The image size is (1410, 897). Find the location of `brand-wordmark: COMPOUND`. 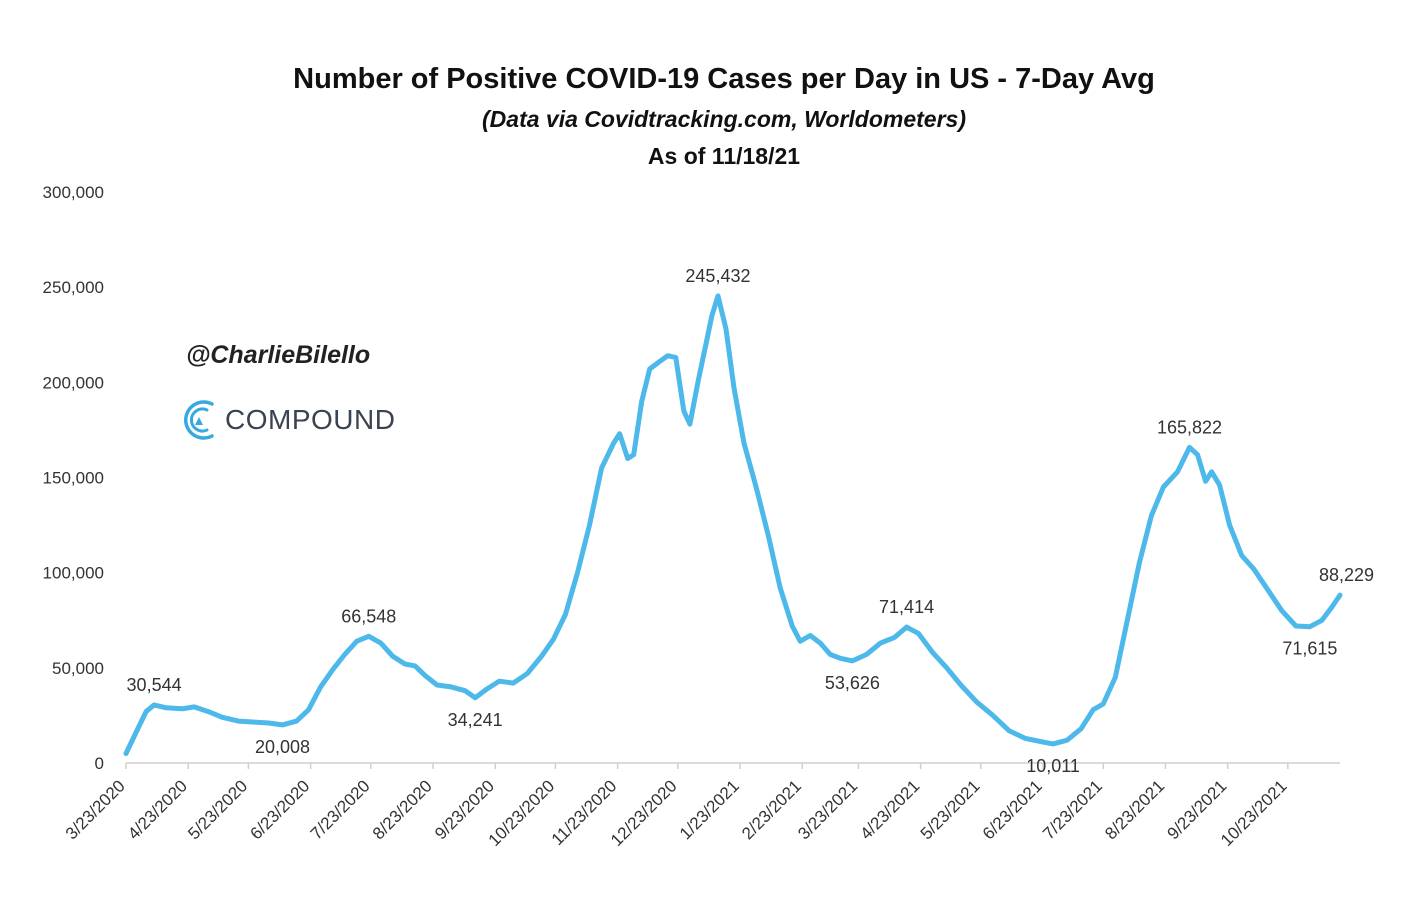

brand-wordmark: COMPOUND is located at coordinates (310, 419).